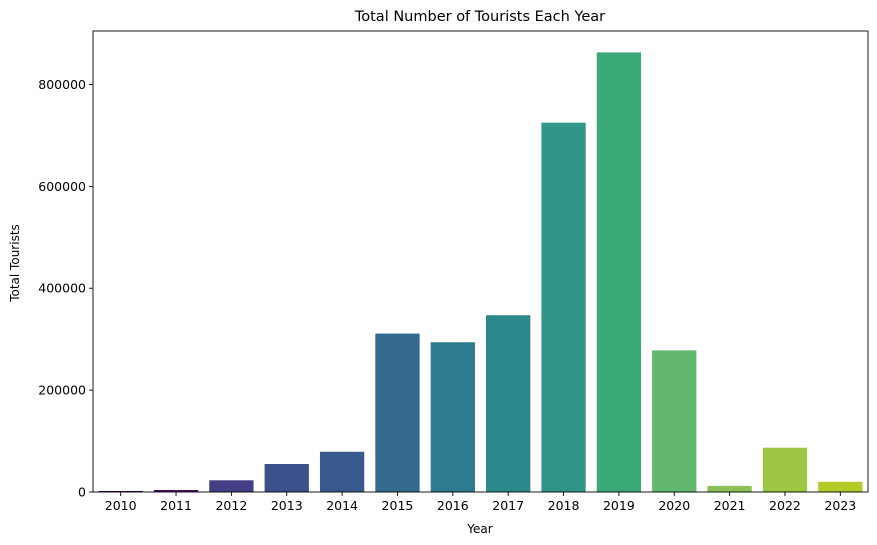  Describe the element at coordinates (564, 505) in the screenshot. I see `x-tick-label: 2018` at that location.